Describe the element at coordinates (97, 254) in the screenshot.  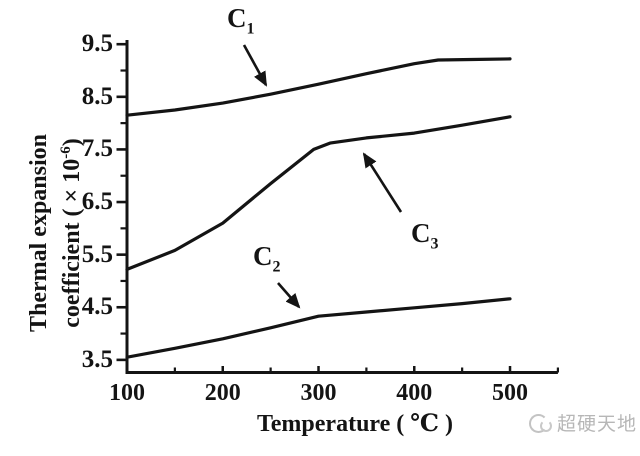
I see `y-tick-label: 5.5` at that location.